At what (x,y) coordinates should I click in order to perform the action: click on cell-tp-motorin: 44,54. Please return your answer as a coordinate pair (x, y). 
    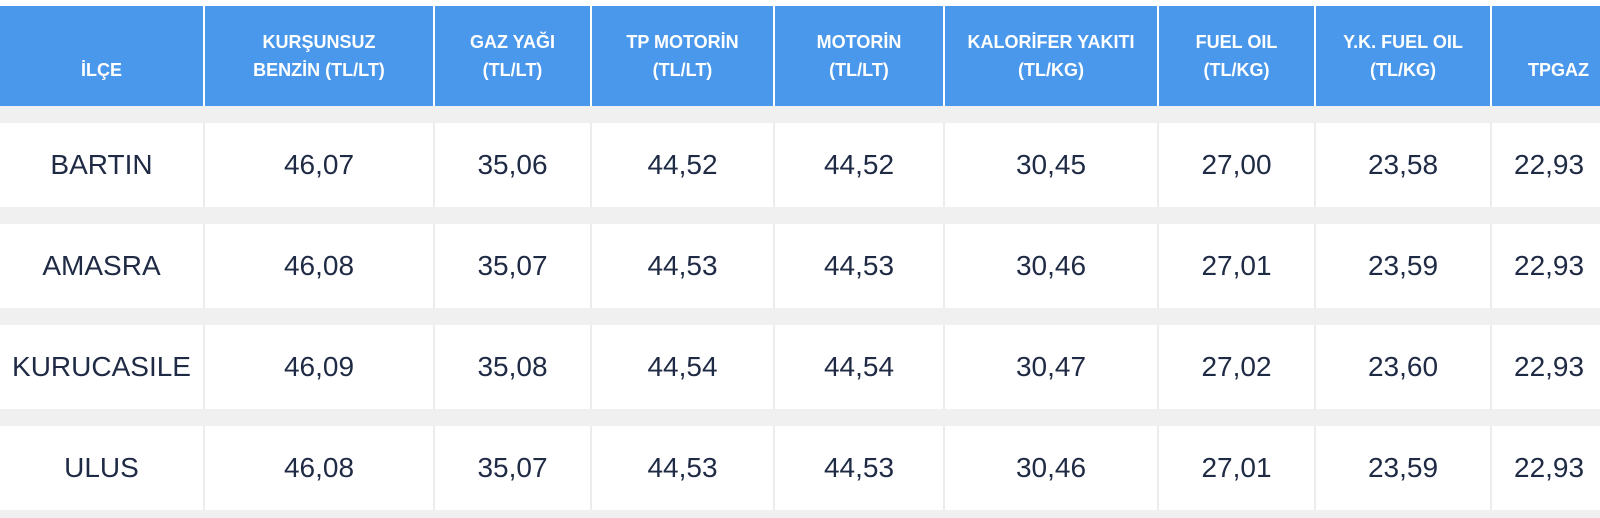
    Looking at the image, I should click on (683, 367).